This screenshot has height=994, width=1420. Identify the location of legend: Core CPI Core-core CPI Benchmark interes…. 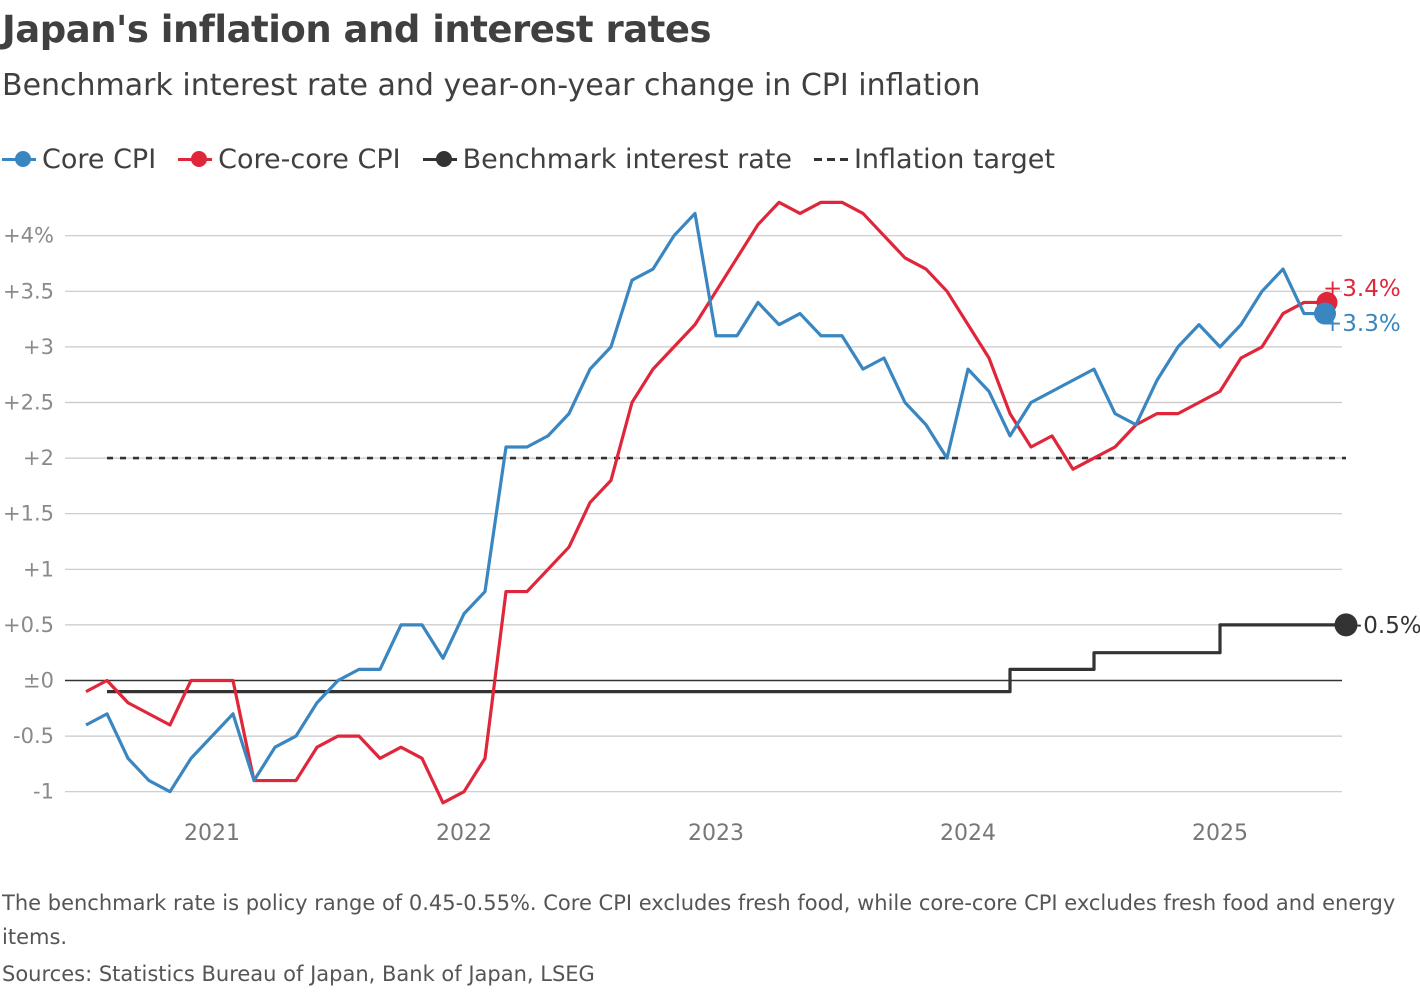
(539, 159).